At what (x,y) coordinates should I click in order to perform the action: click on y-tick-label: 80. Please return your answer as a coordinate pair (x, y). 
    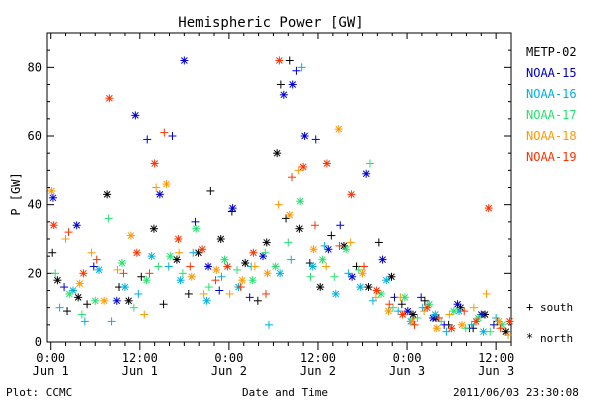
    Looking at the image, I should click on (35, 67).